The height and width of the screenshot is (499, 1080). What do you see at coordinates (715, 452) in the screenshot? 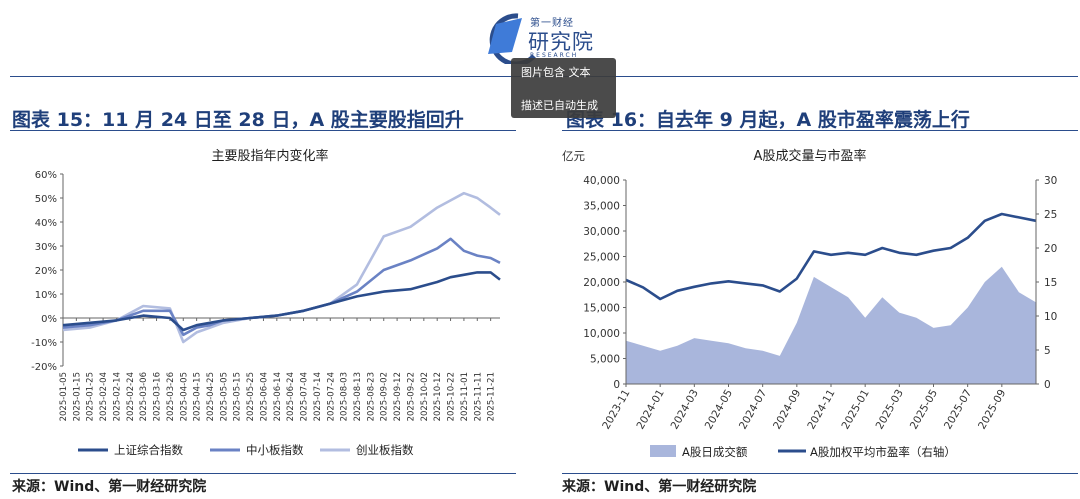
I see `chart2-legend-label: A股日成交额` at bounding box center [715, 452].